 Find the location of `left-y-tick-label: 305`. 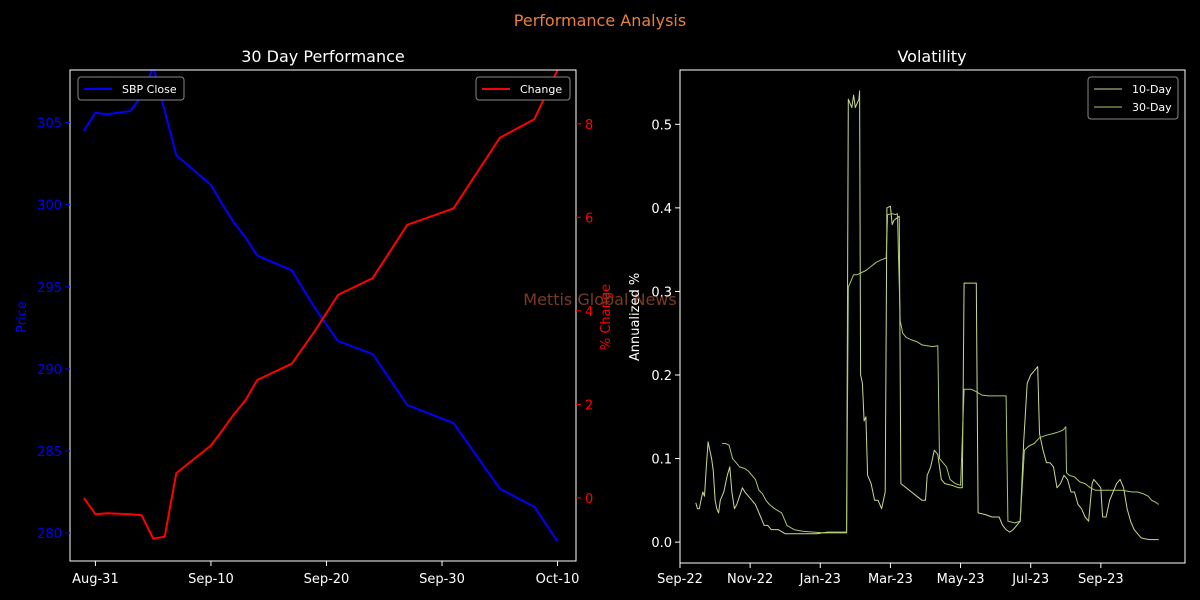

left-y-tick-label: 305 is located at coordinates (49, 124).